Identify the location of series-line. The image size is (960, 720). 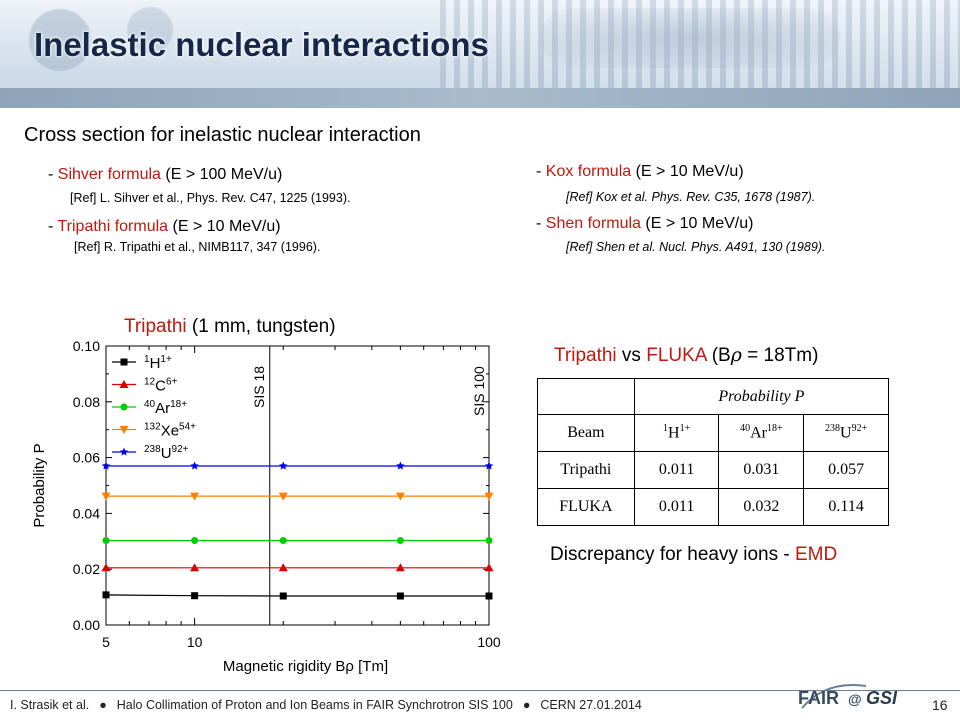
(297, 595).